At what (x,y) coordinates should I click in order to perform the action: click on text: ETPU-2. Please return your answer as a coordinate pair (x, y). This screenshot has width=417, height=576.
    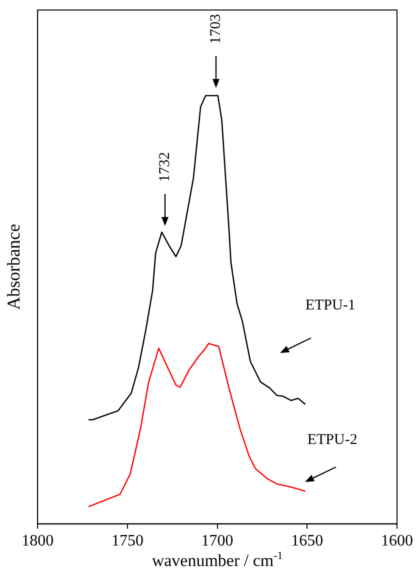
    Looking at the image, I should click on (332, 440).